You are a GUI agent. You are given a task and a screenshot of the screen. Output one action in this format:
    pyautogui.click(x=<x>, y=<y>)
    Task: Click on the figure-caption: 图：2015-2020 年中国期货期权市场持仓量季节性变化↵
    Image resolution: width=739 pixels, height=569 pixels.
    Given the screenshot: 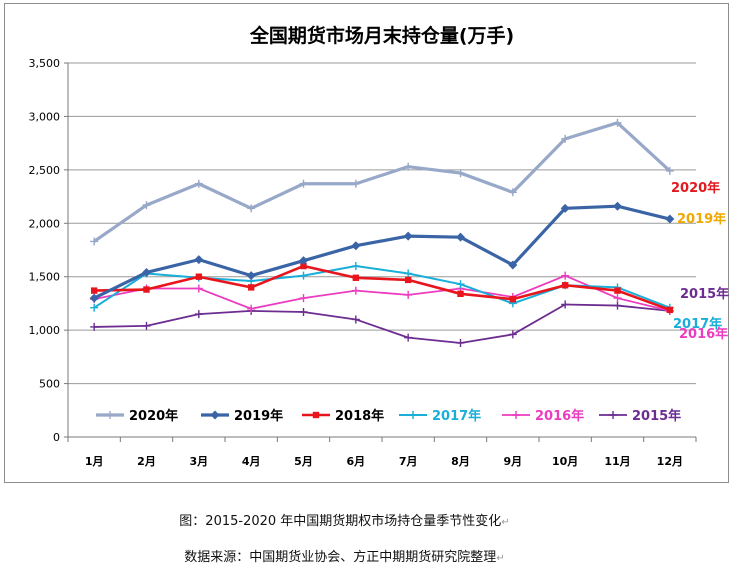 What is the action you would take?
    pyautogui.click(x=357, y=519)
    